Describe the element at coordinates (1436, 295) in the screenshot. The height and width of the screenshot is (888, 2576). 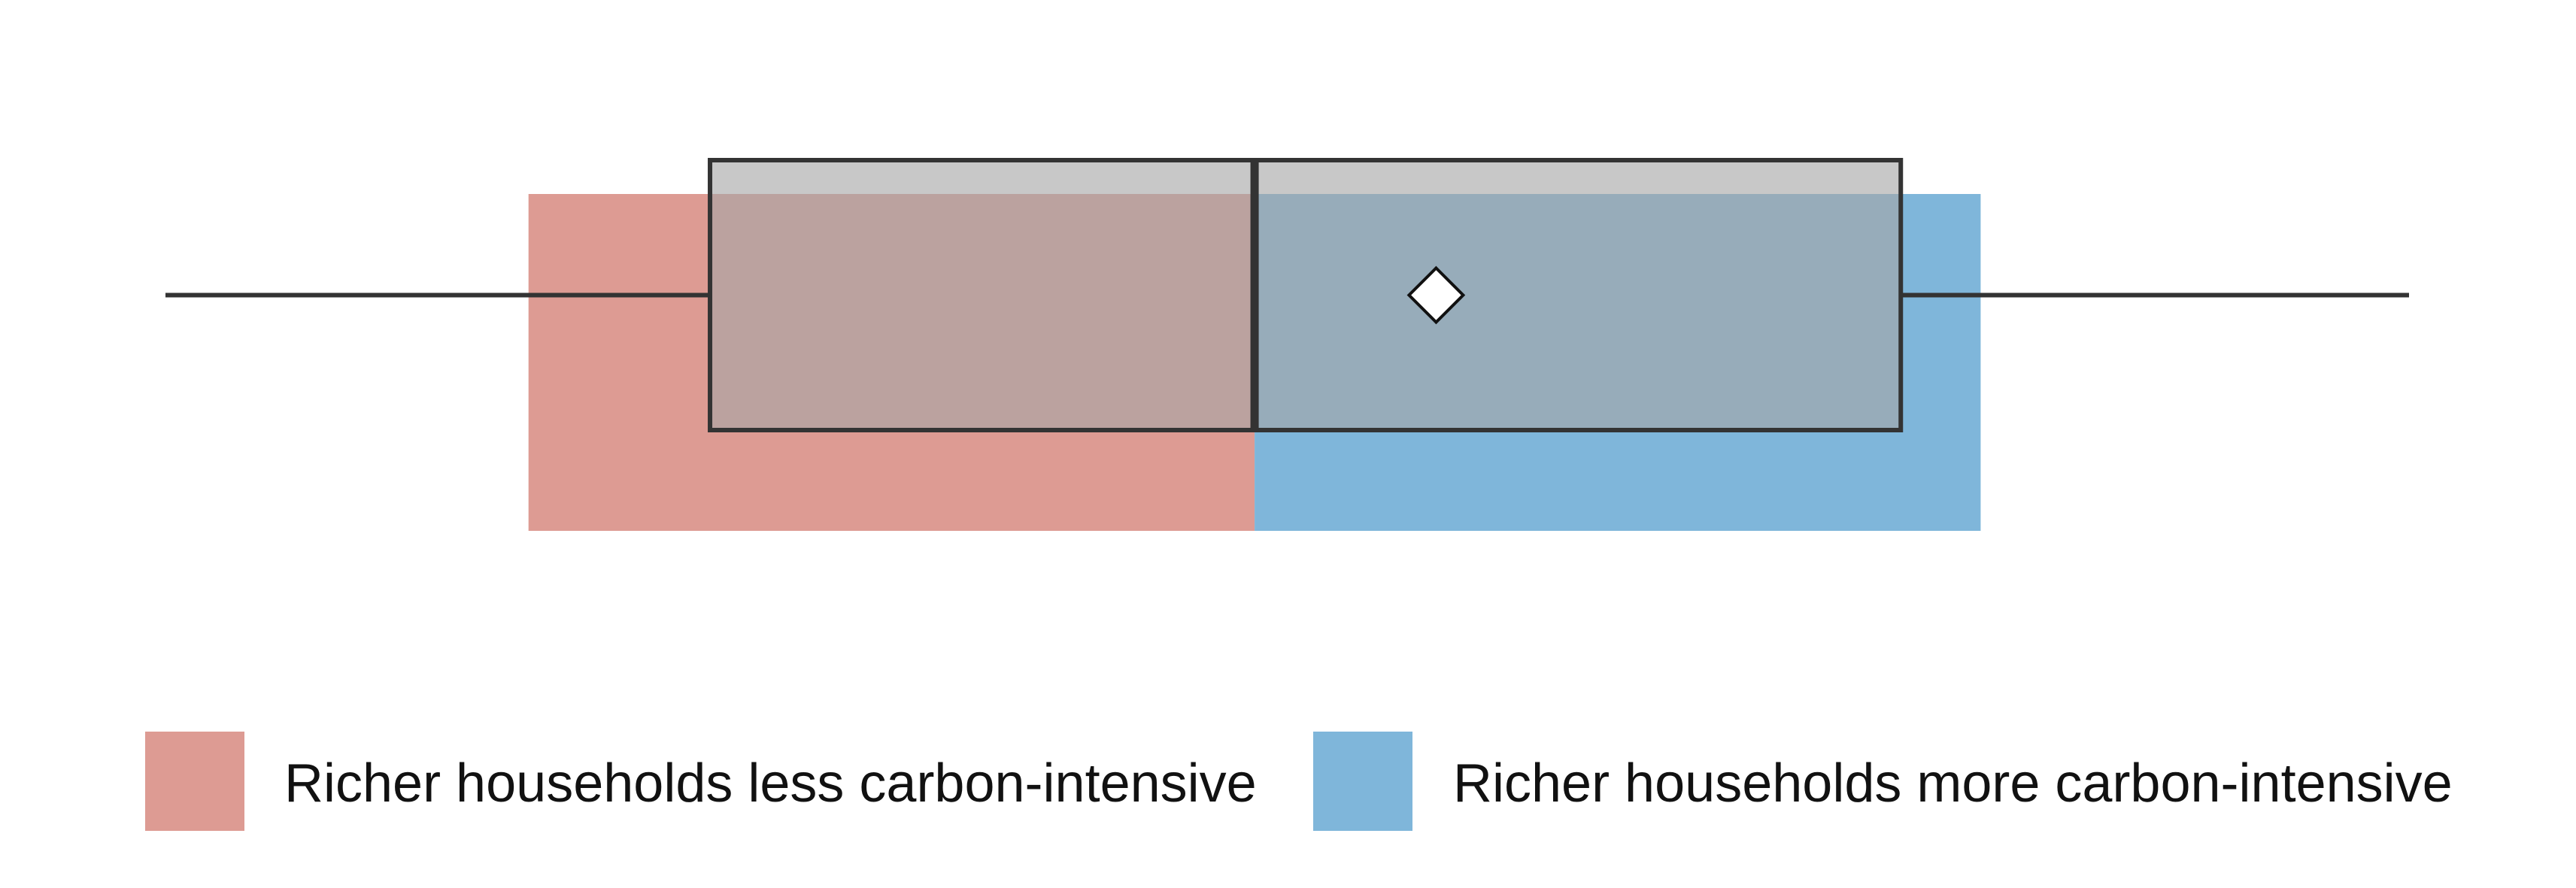
I see `mean-marker` at that location.